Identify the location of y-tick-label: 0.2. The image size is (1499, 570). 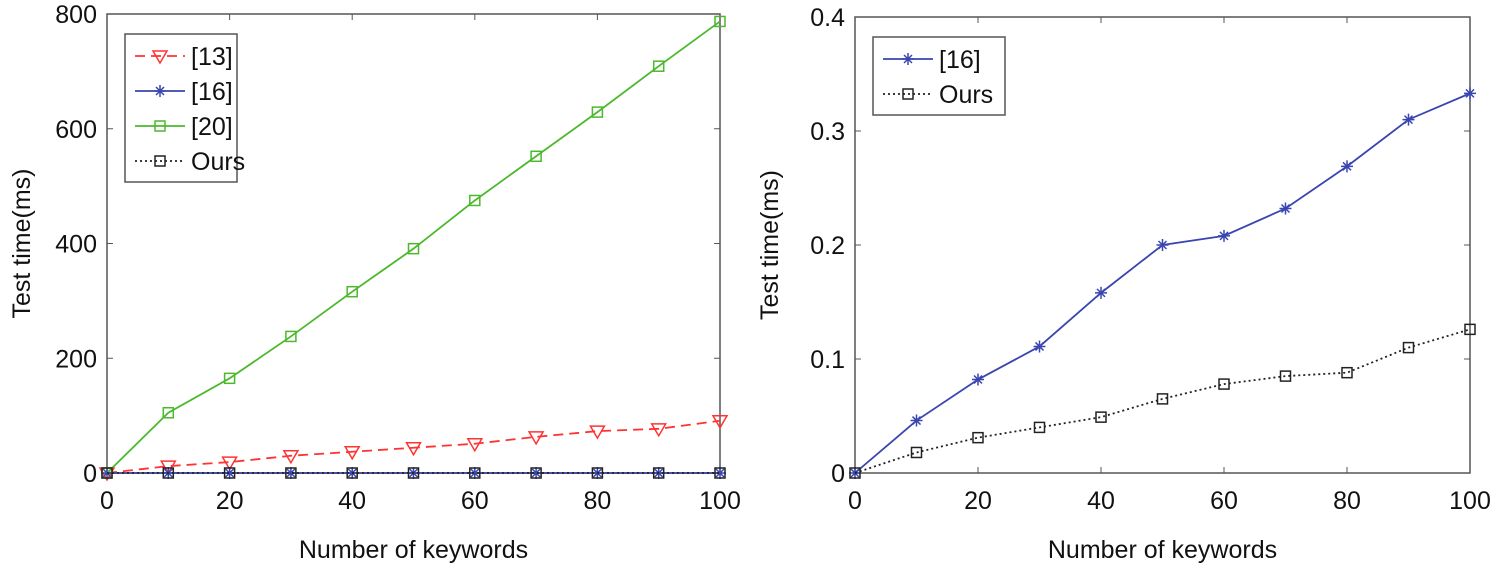
(827, 246).